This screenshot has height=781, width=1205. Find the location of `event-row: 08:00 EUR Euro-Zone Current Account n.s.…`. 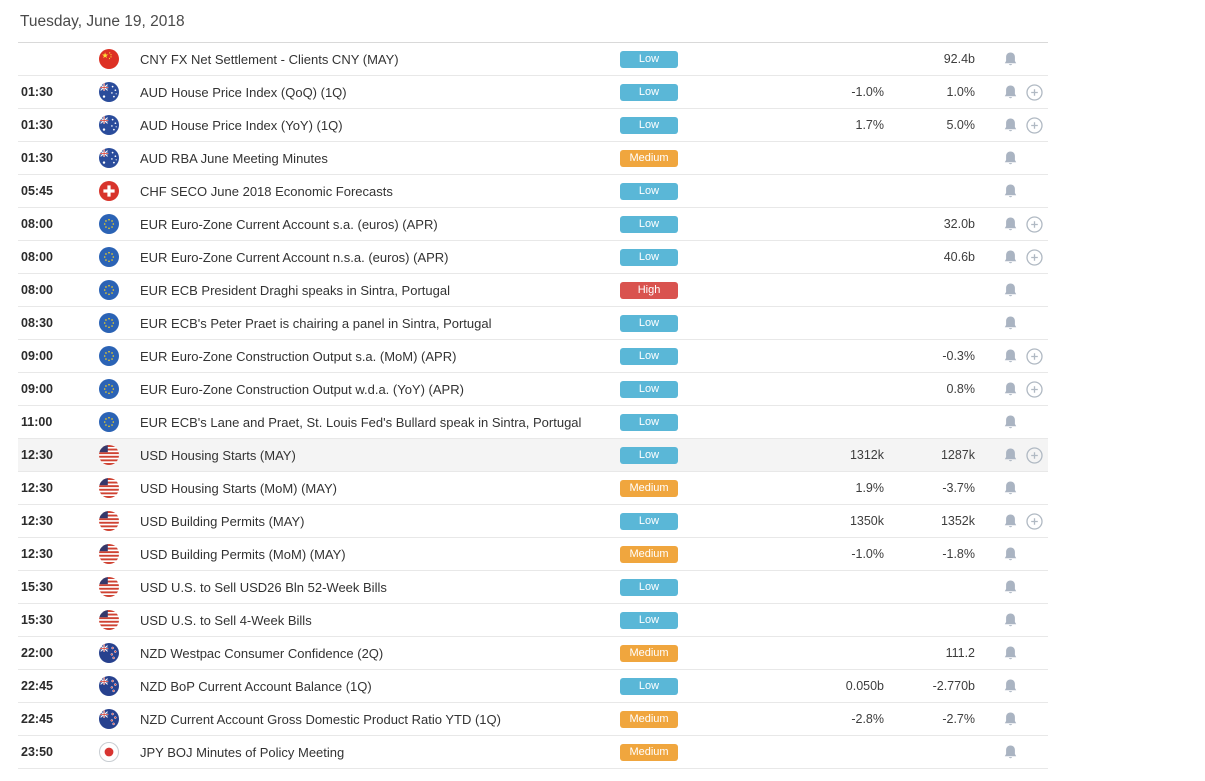

event-row: 08:00 EUR Euro-Zone Current Account n.s.… is located at coordinates (533, 257).